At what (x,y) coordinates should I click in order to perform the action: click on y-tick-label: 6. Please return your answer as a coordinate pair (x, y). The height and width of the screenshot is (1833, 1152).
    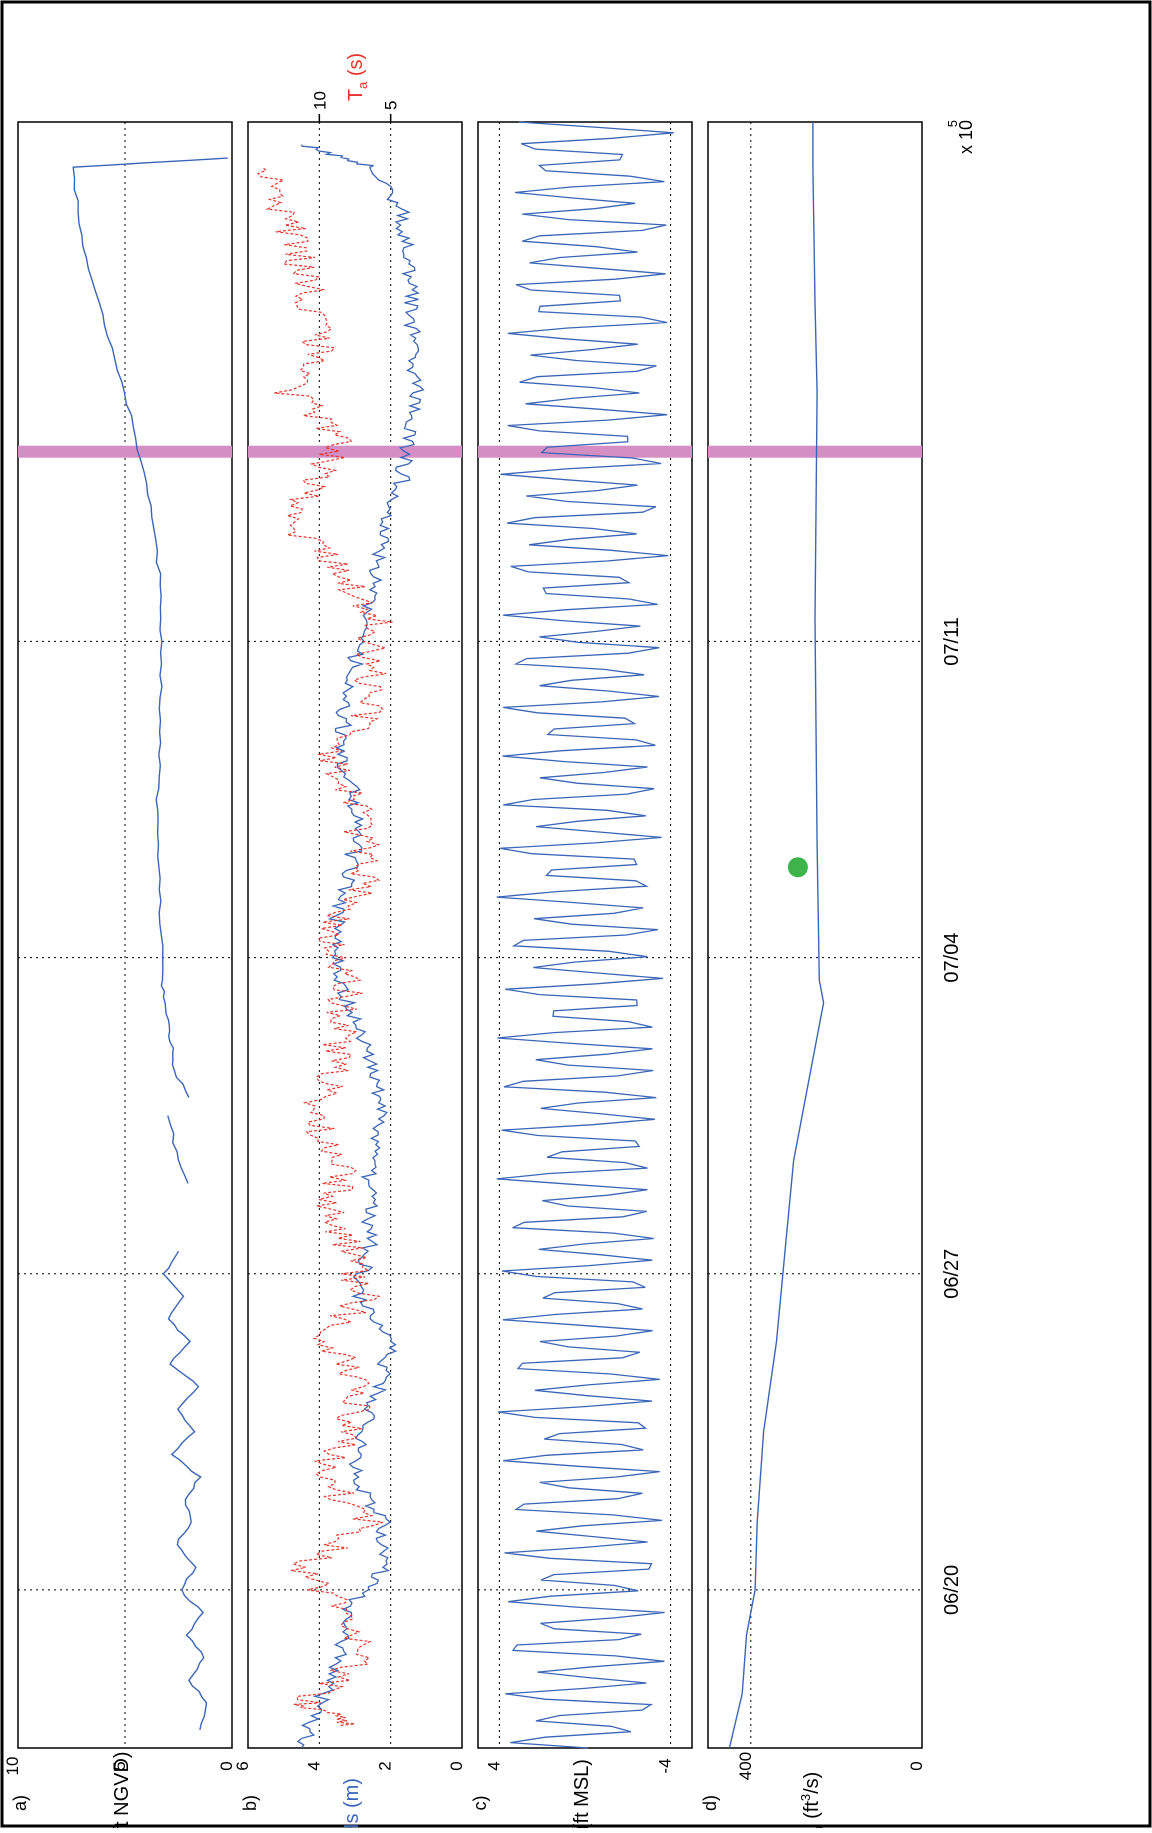
    Looking at the image, I should click on (242, 1765).